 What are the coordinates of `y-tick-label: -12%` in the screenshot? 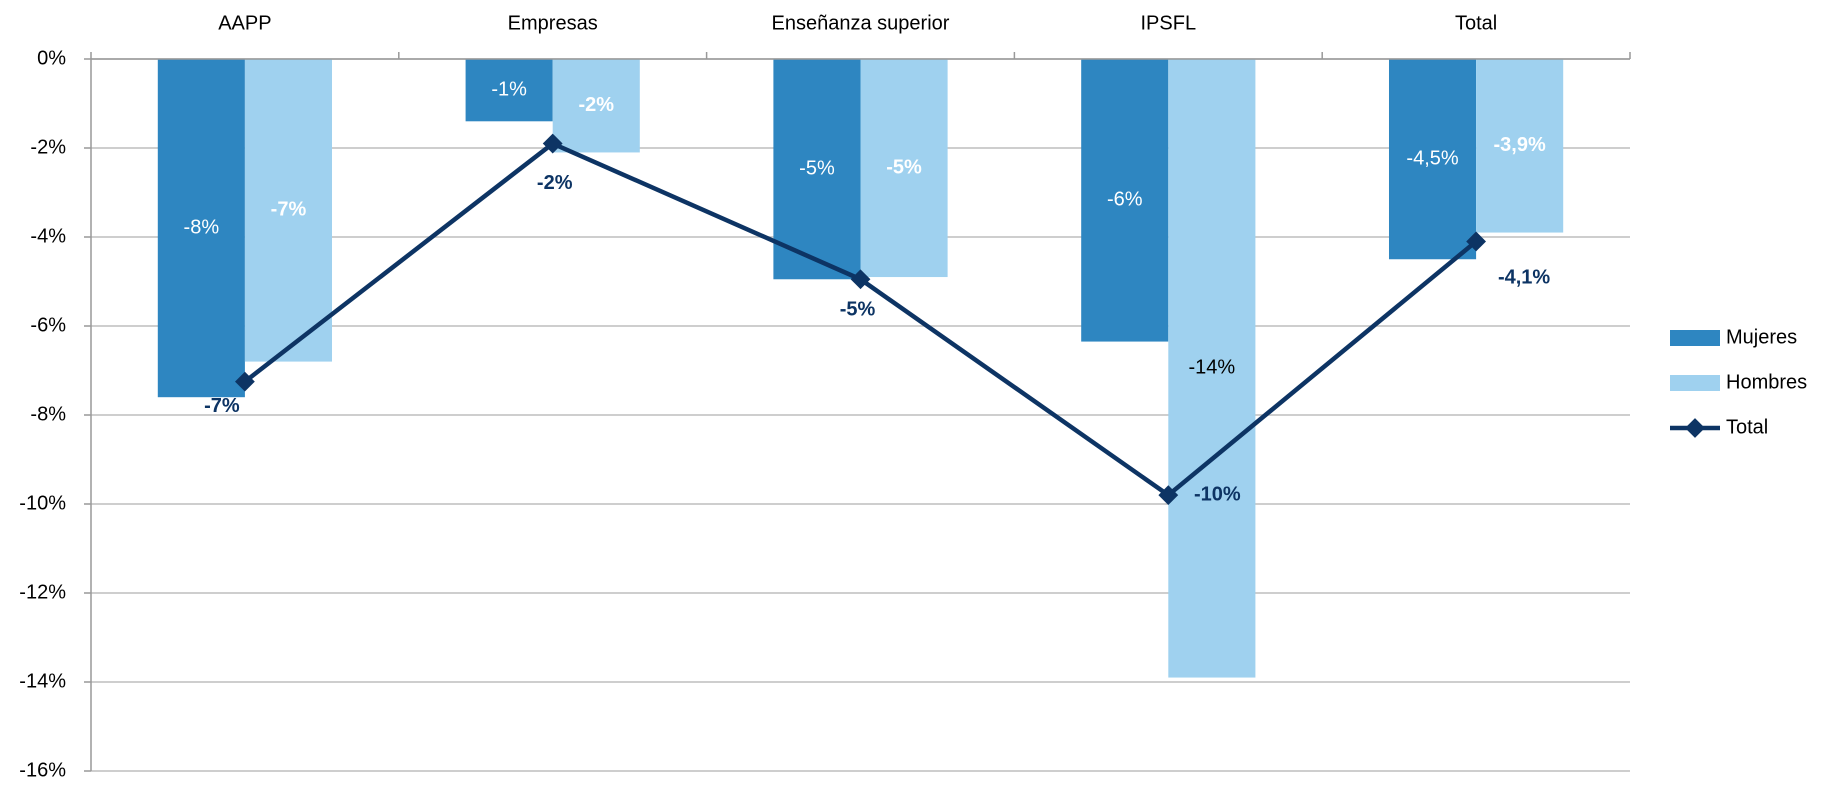 It's located at (42, 592).